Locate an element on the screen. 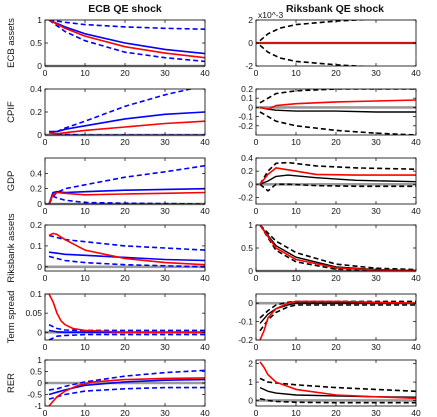 This screenshot has height=417, width=437. panel-2-1: 0 10 20 30 40-0.200.20.4 is located at coordinates (329, 184).